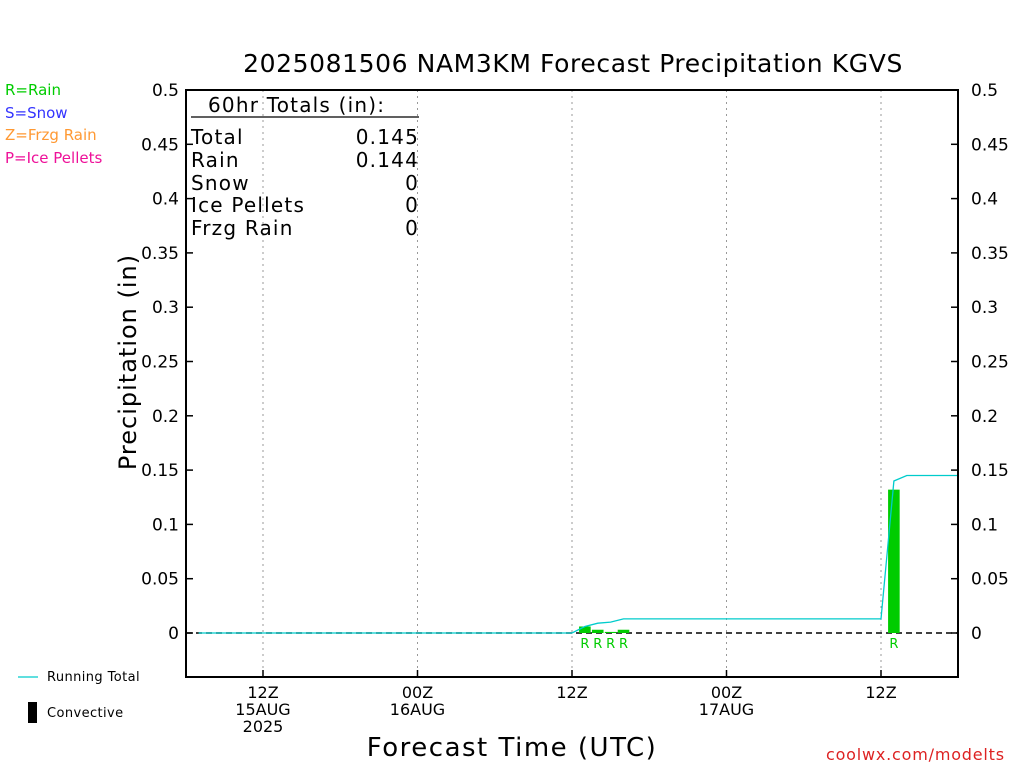  What do you see at coordinates (51, 135) in the screenshot?
I see `legend-frzg-rain: Z=Frzg Rain` at bounding box center [51, 135].